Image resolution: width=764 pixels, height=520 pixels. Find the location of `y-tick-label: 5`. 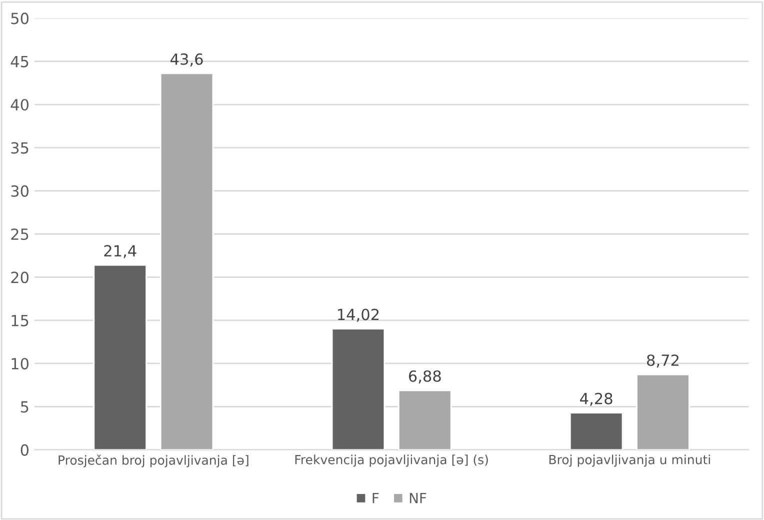

y-tick-label: 5 is located at coordinates (24, 407).